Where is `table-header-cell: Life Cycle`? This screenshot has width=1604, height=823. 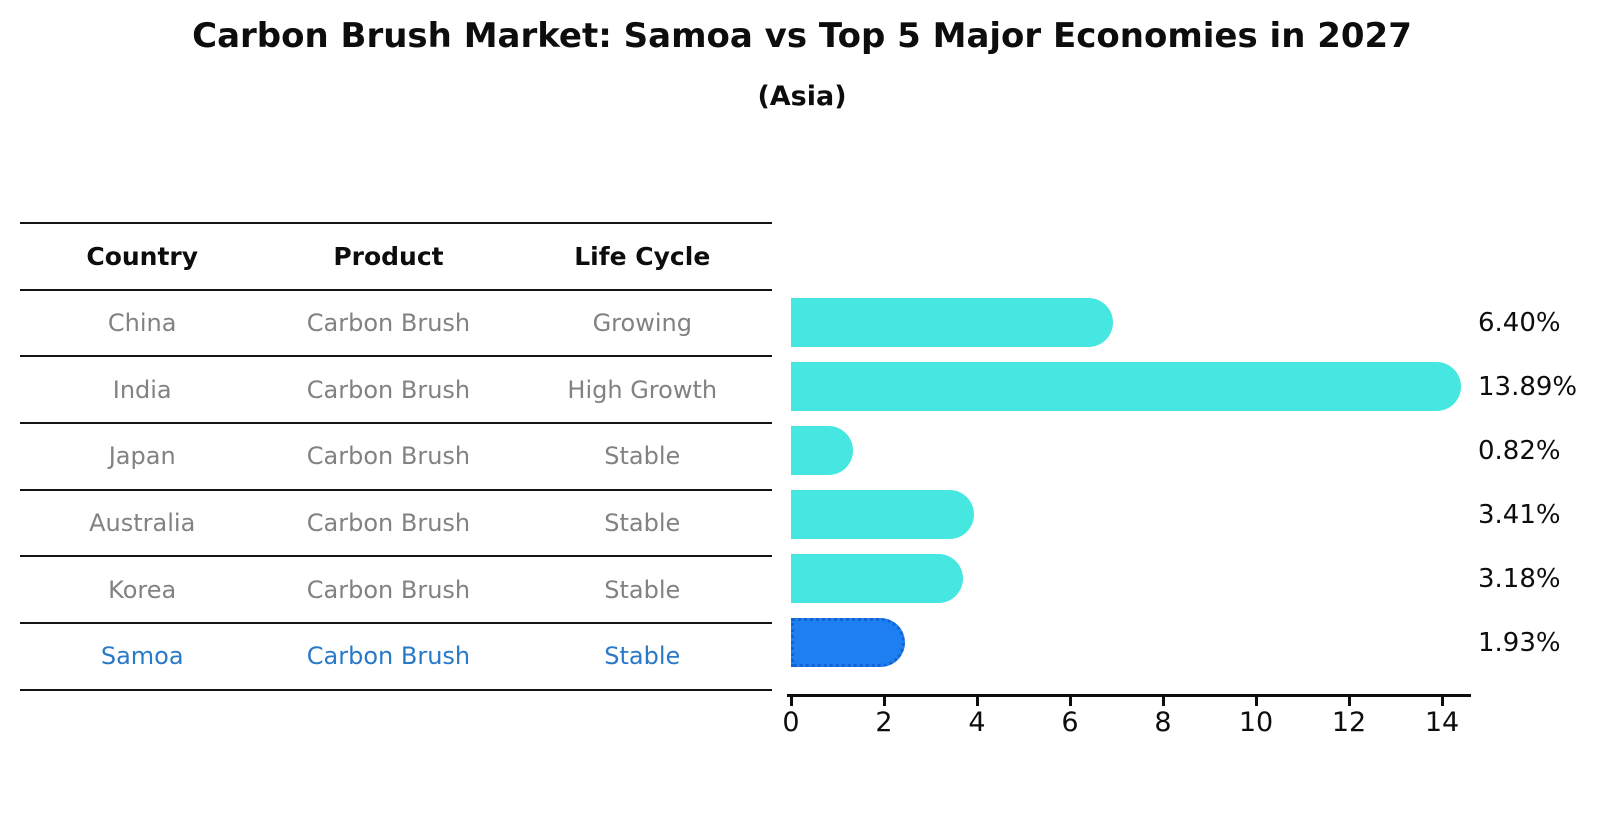 table-header-cell: Life Cycle is located at coordinates (642, 256).